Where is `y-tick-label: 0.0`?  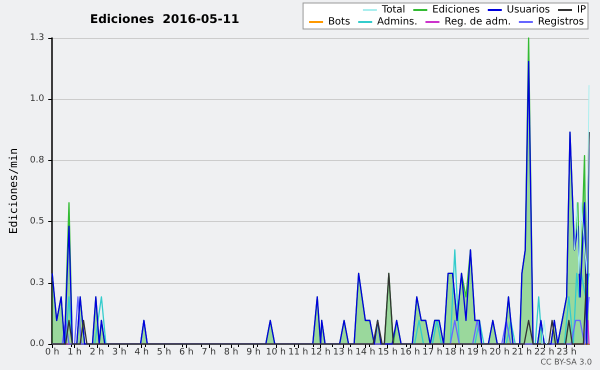 y-tick-label: 0.0 is located at coordinates (37, 344).